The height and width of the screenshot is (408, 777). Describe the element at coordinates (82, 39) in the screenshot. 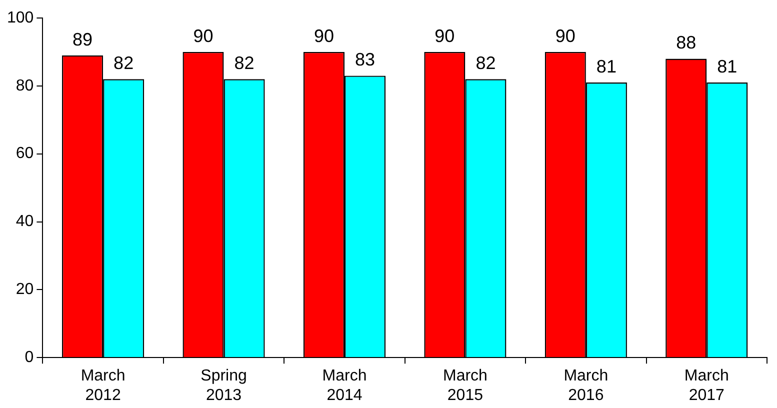

I see `data-label: 89` at that location.